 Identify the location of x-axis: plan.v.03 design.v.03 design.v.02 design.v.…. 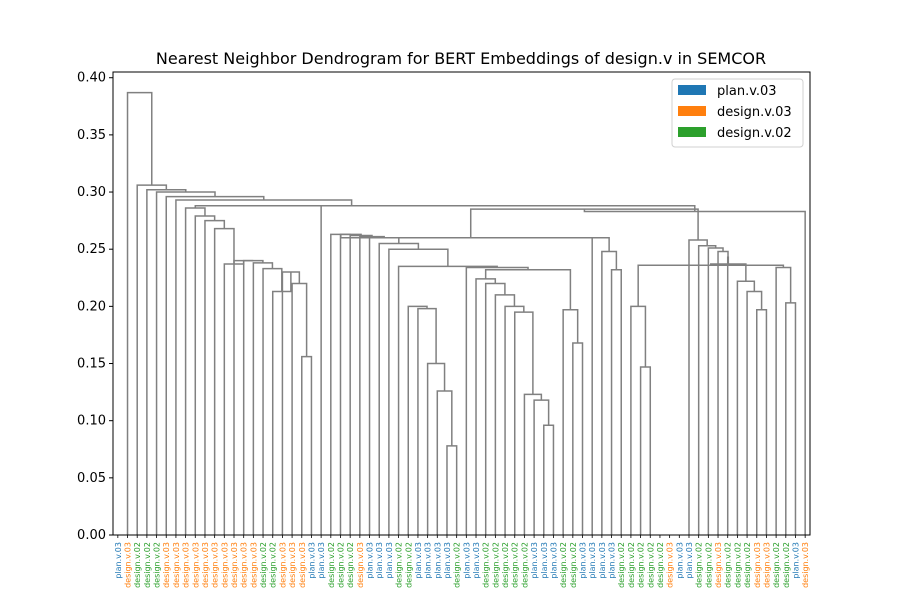
(462, 561).